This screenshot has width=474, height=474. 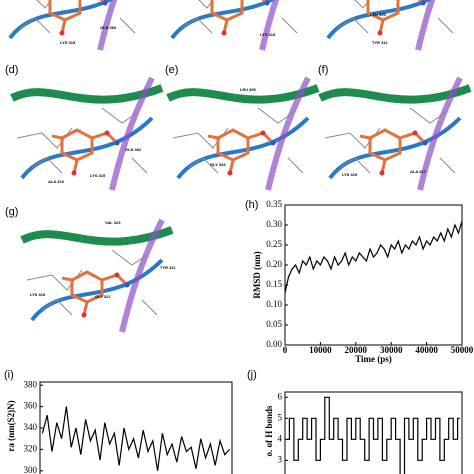 I want to click on y-axis-label: ra (nm(S2)N), so click(x=11, y=425).